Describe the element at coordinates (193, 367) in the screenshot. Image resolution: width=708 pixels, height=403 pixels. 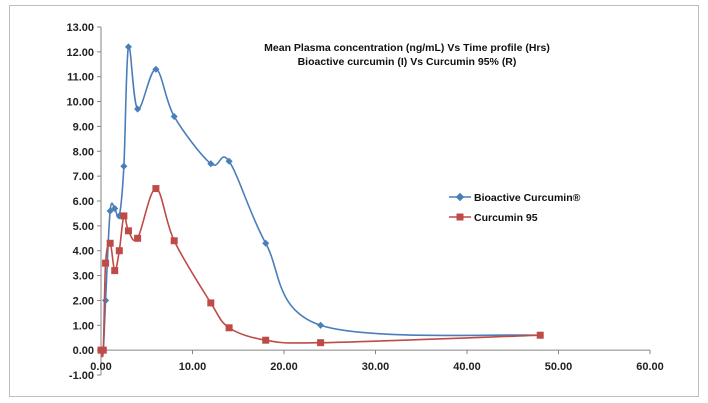
I see `x-tick-label: 10.00` at that location.